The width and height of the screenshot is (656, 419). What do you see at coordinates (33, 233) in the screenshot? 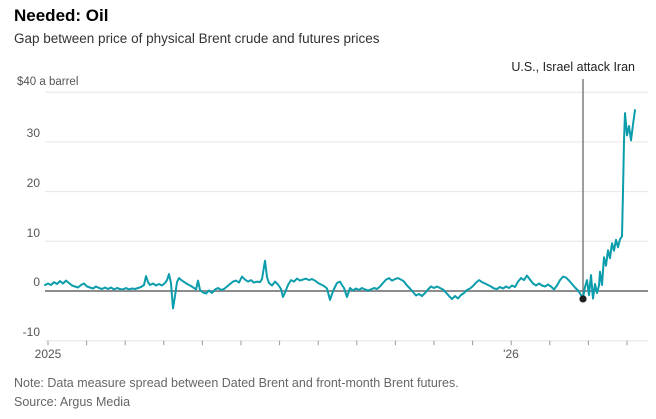
I see `y-tick-label-10: 10` at bounding box center [33, 233].